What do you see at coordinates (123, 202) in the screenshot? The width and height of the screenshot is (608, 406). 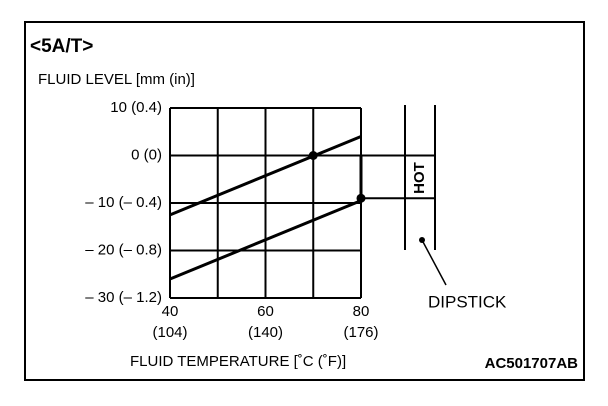 I see `y-tick-label: – 10 (– 0.4)` at bounding box center [123, 202].